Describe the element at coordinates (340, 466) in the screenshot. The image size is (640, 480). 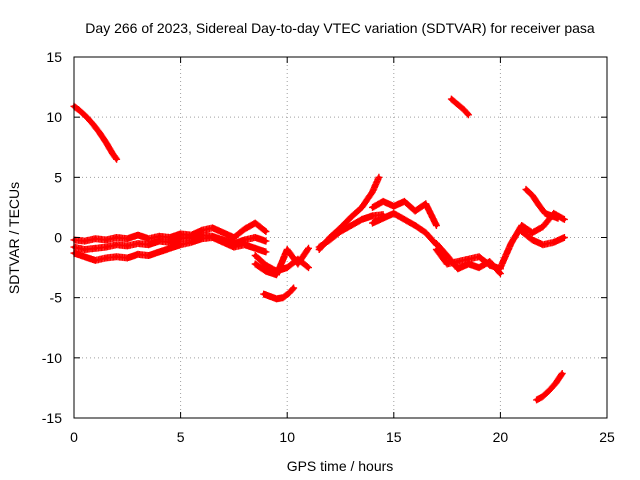
I see `x-axis-label: GPS time / hours` at that location.